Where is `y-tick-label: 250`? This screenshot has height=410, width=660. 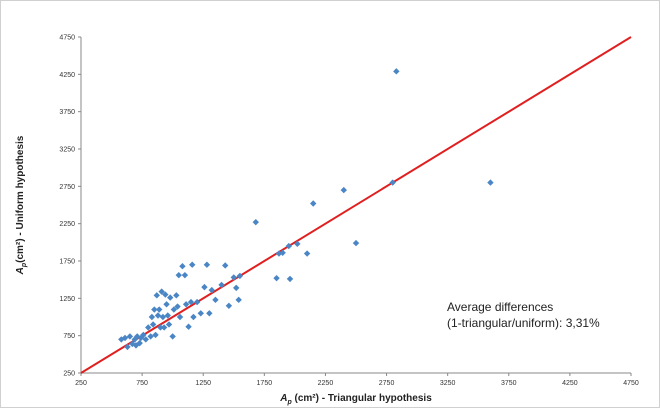 y-tick-label: 250 is located at coordinates (69, 374).